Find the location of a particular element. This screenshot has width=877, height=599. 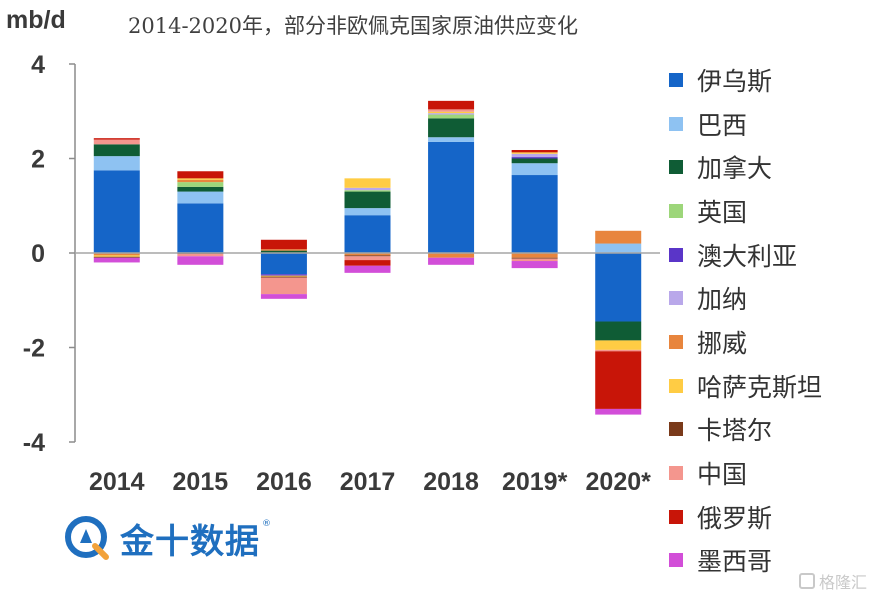

legend-item: 墨西哥 is located at coordinates (769, 561).